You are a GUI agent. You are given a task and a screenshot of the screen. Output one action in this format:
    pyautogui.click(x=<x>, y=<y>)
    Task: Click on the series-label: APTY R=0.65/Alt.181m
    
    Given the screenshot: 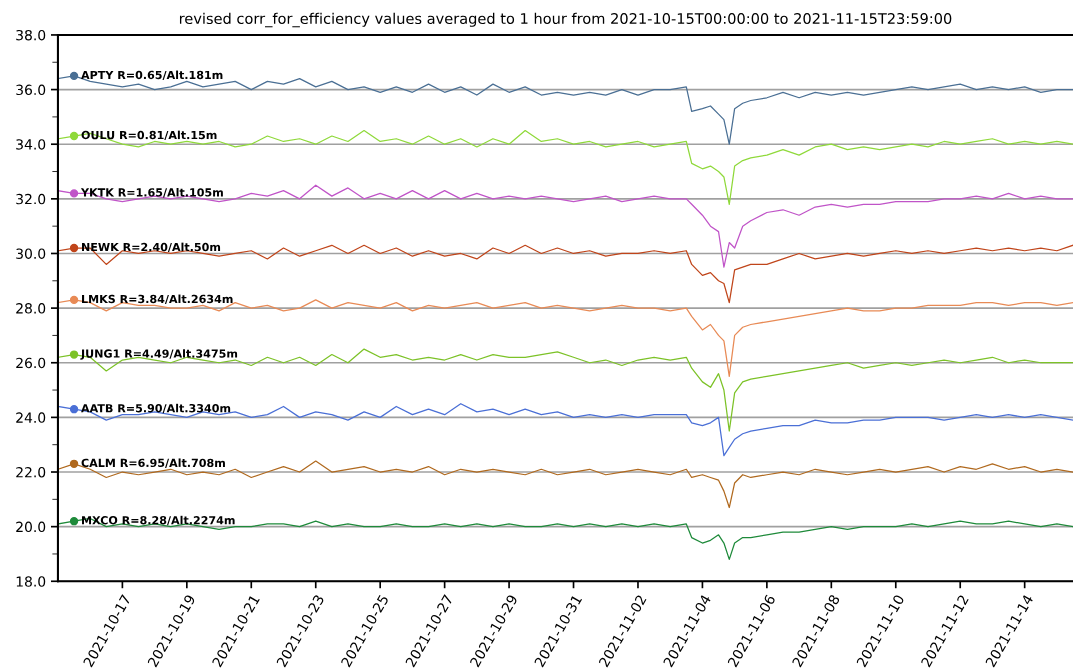 What is the action you would take?
    pyautogui.click(x=152, y=75)
    